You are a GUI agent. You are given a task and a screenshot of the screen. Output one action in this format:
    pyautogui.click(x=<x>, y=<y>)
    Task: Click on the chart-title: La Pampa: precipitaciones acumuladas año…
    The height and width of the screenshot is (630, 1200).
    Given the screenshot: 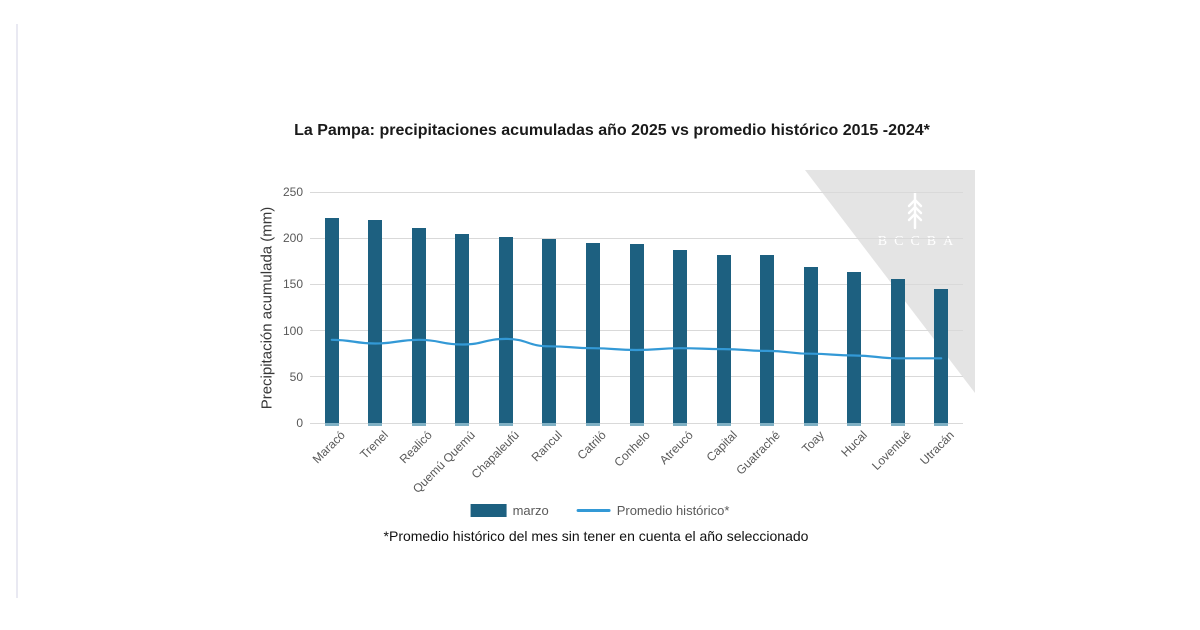 What is the action you would take?
    pyautogui.click(x=612, y=130)
    